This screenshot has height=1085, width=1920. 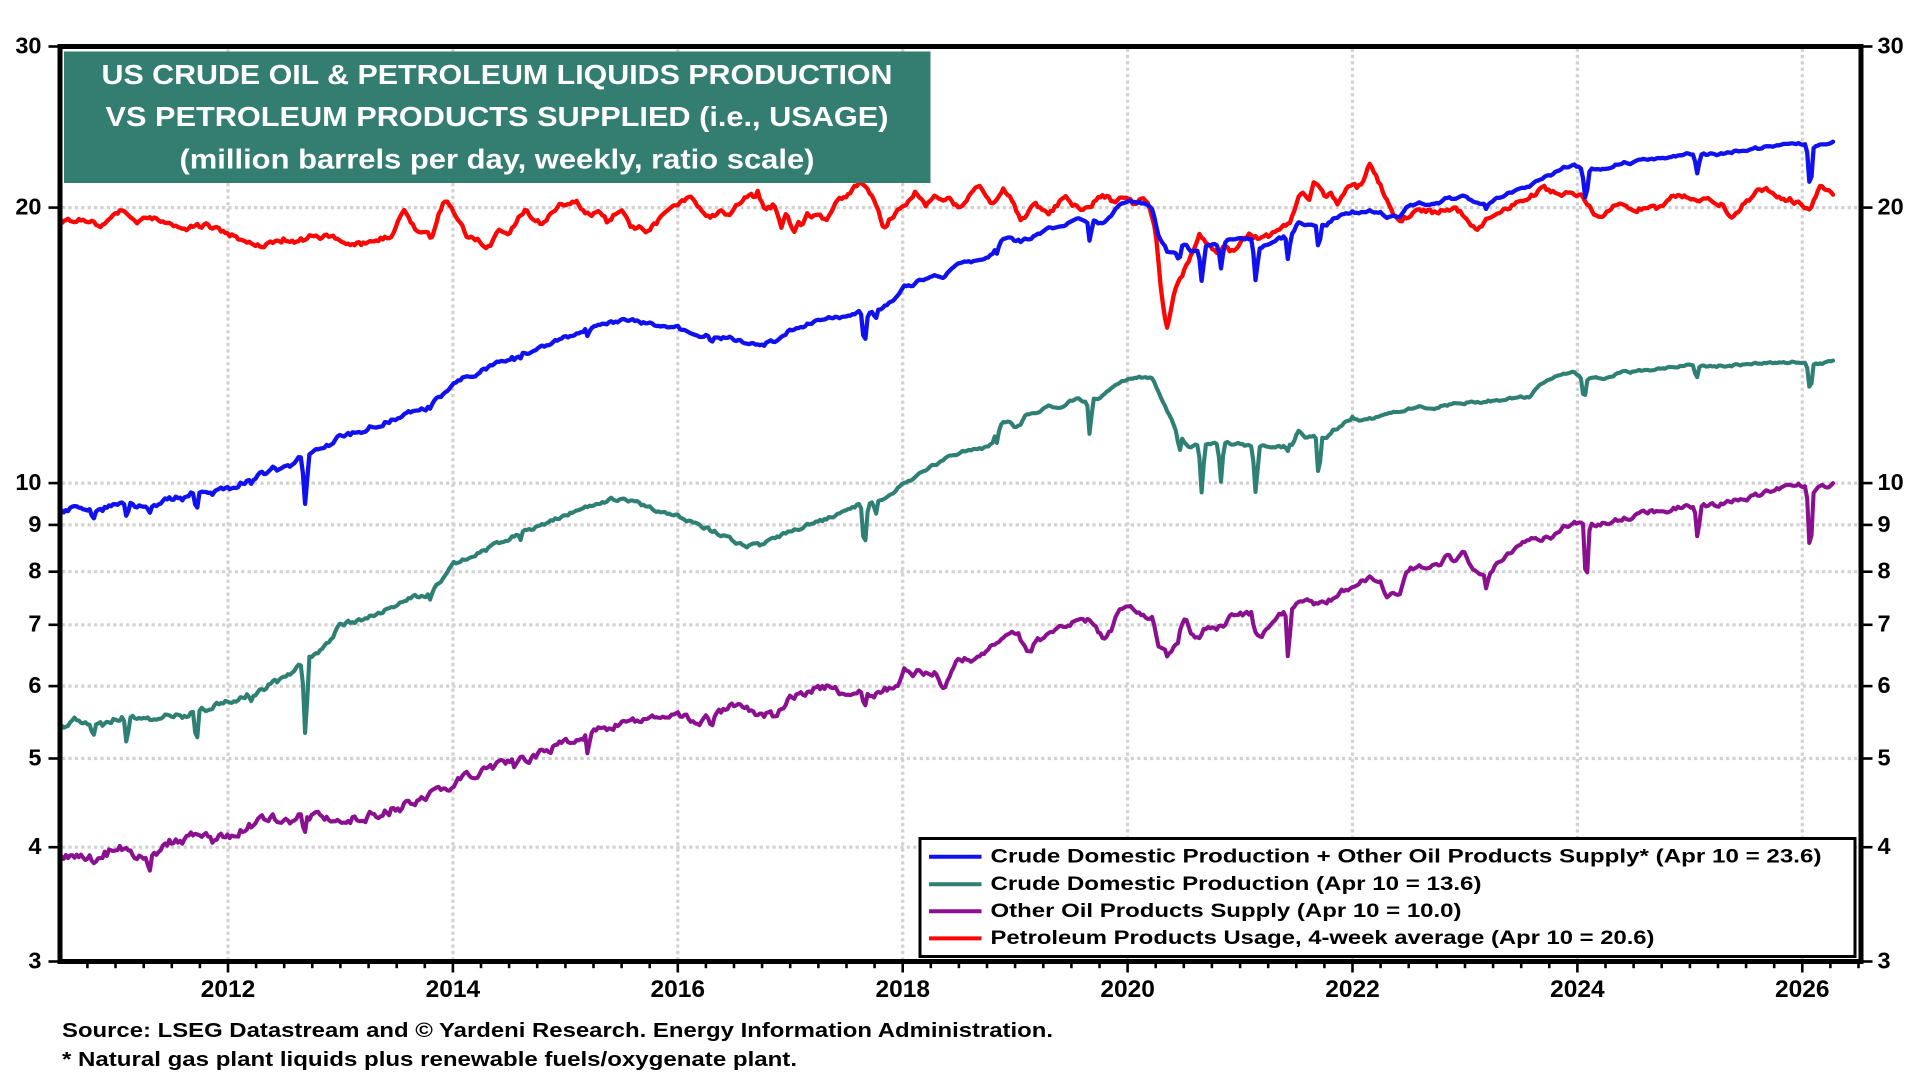 What do you see at coordinates (1352, 989) in the screenshot?
I see `svg-text: 2022` at bounding box center [1352, 989].